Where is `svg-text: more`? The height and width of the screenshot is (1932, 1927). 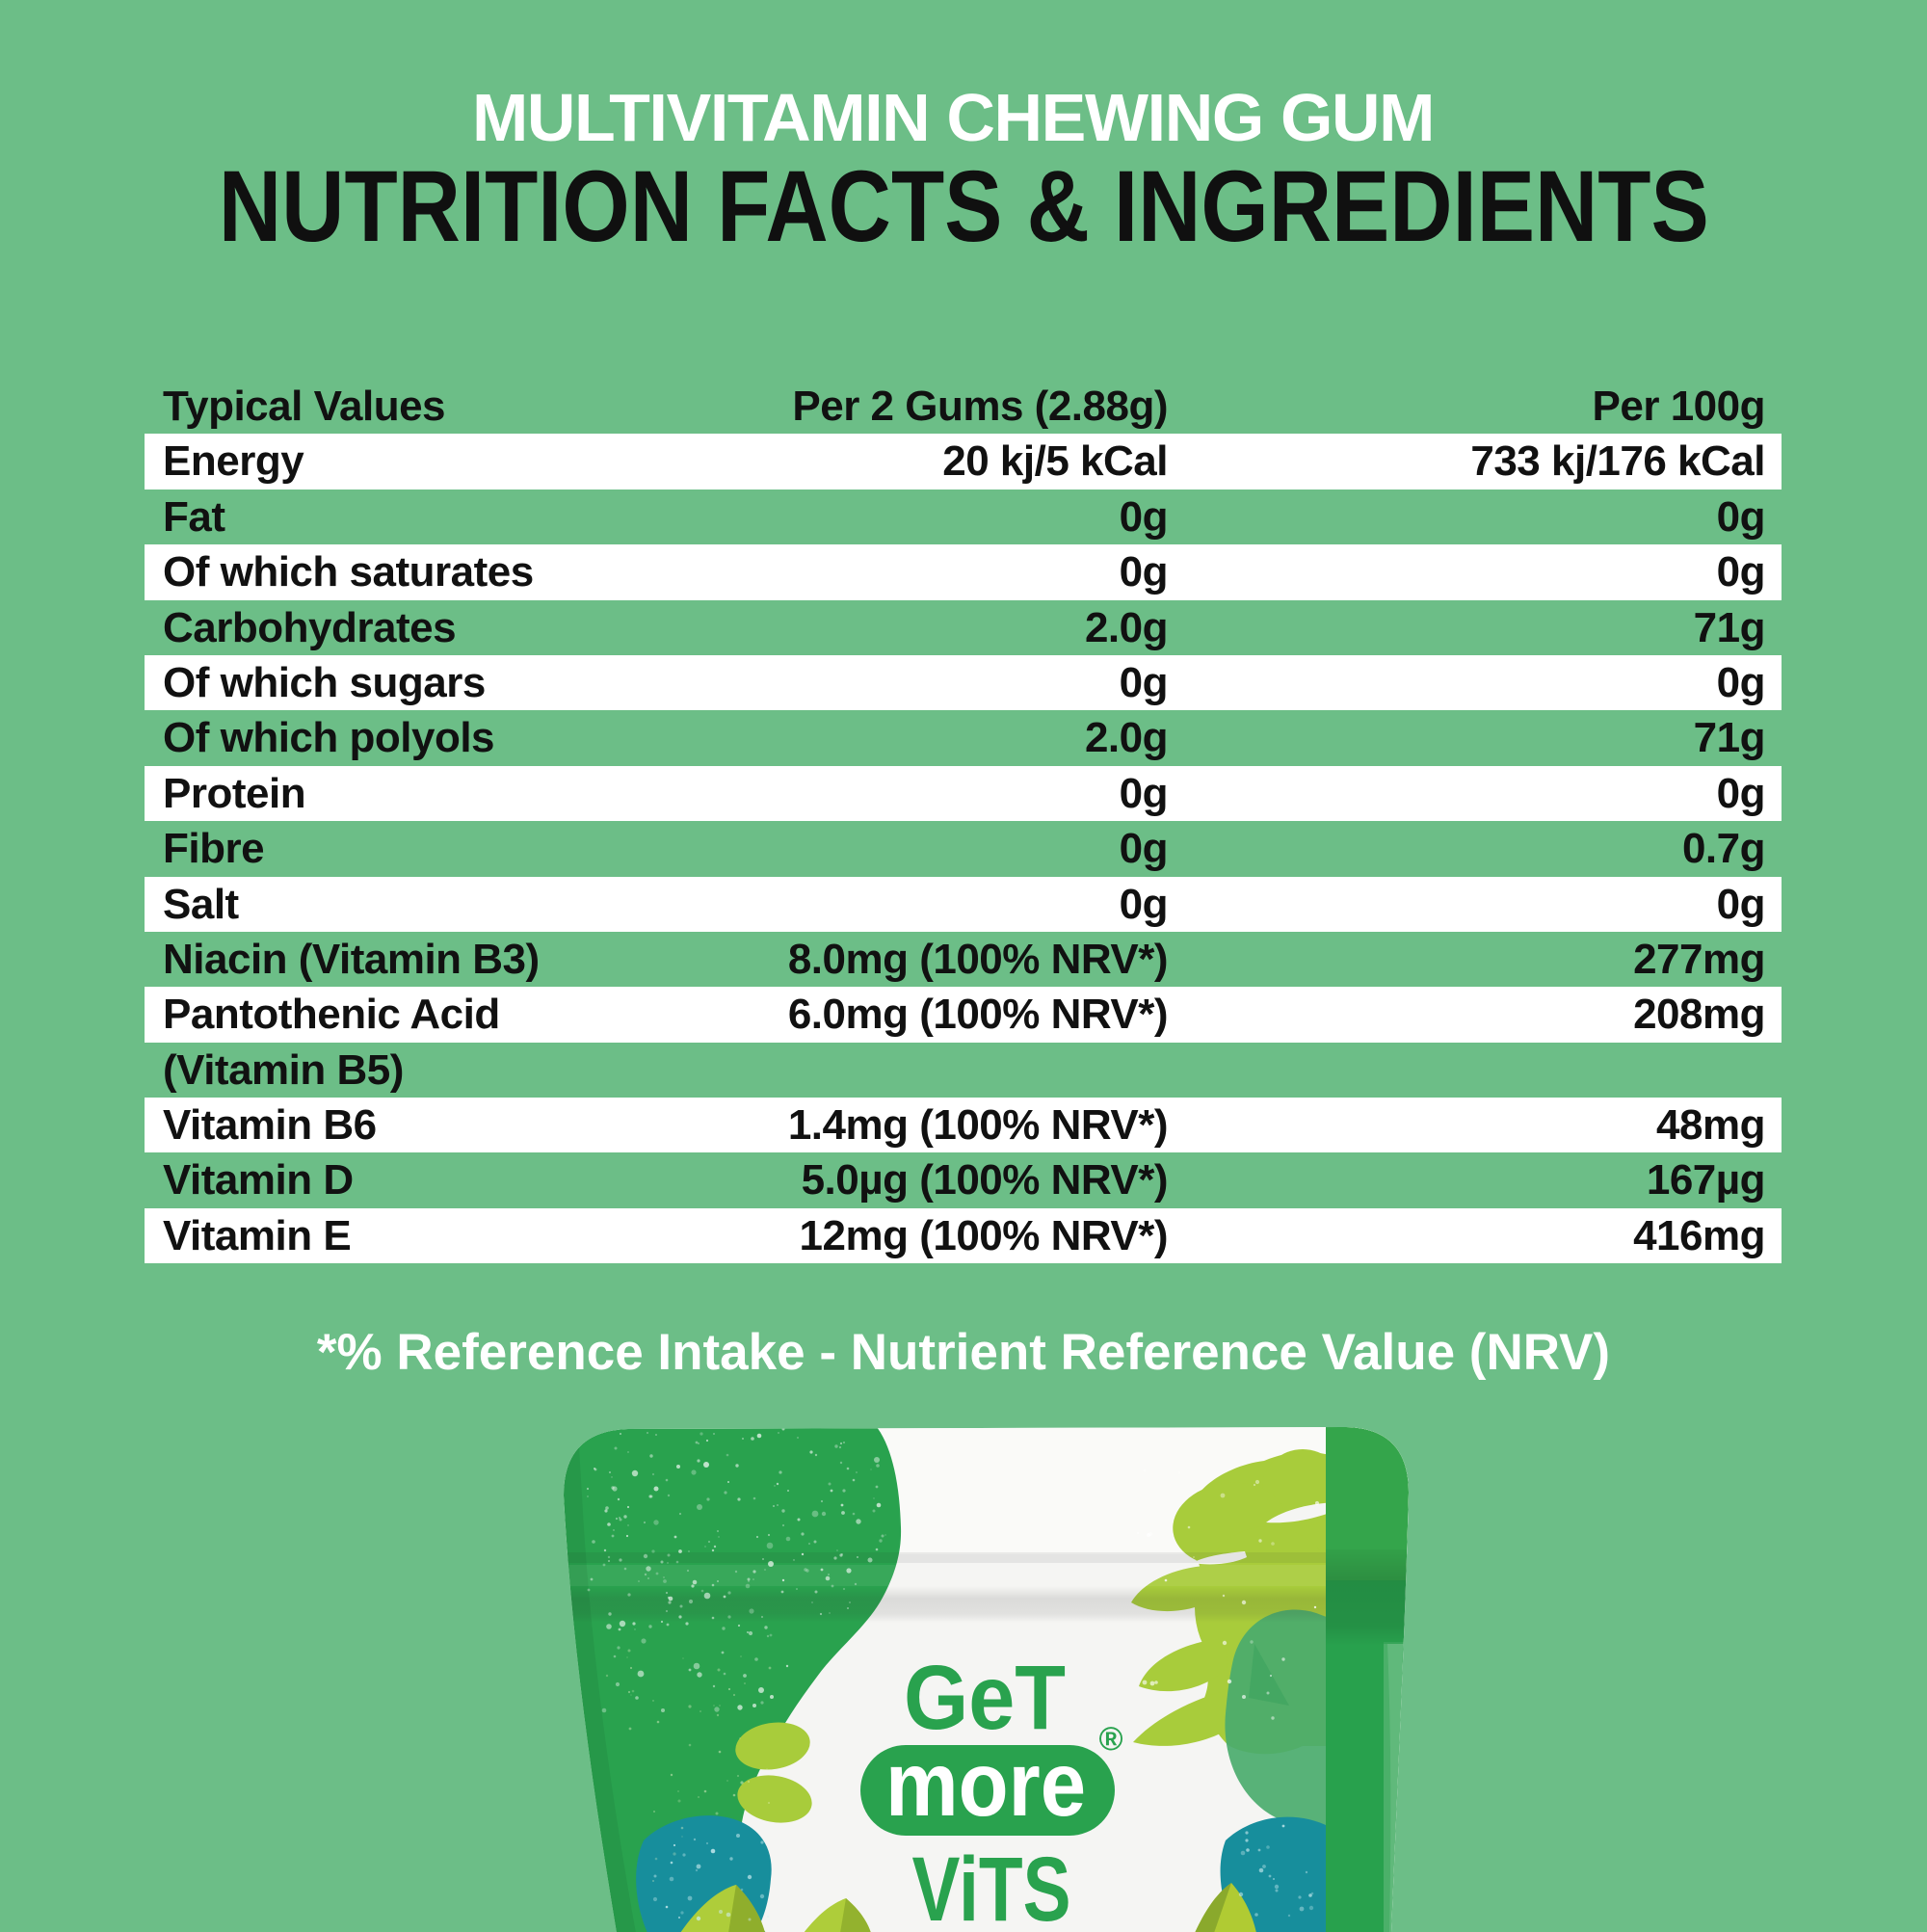
svg-text: more is located at coordinates (986, 1785).